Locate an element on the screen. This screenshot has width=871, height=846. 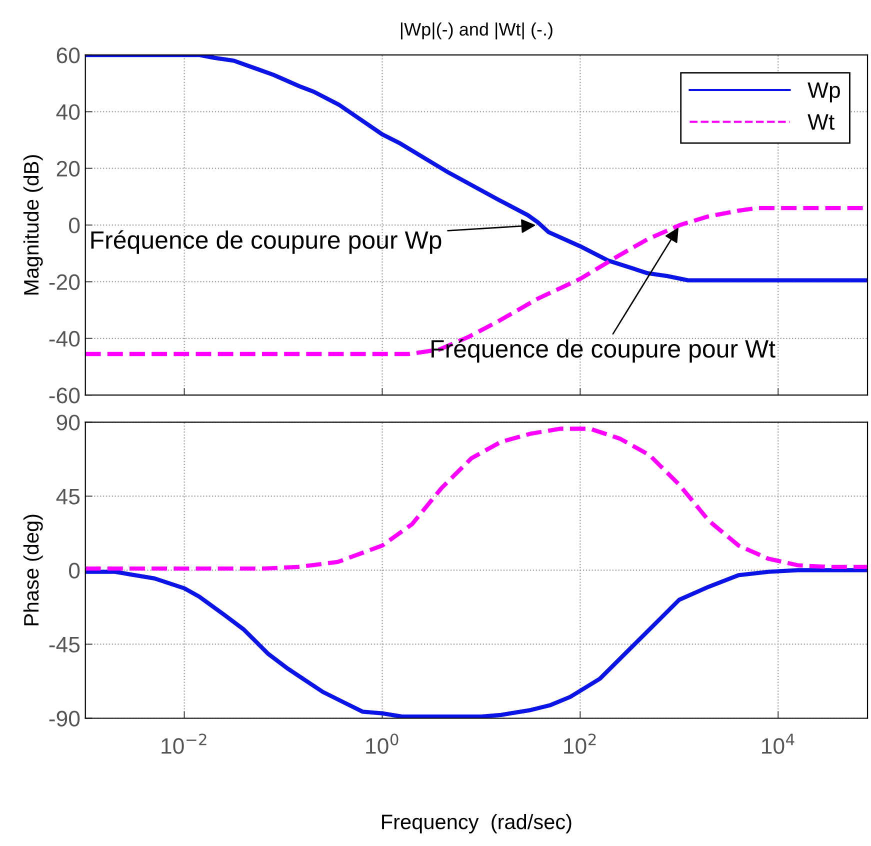
x-tick-label: 10$^{−2}$ is located at coordinates (184, 744).